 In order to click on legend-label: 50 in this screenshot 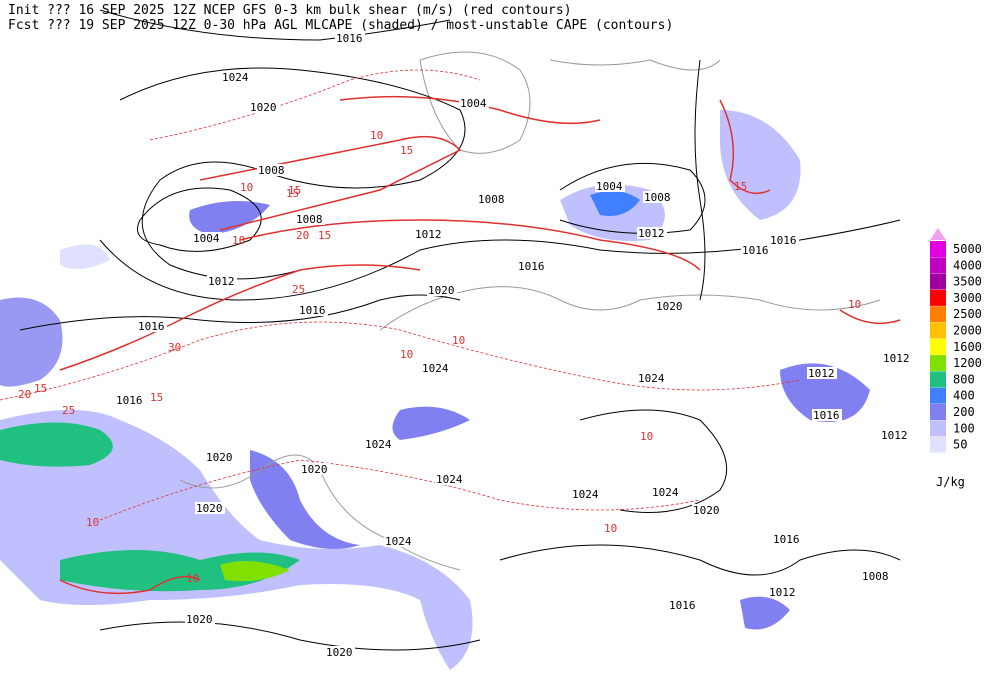, I will do `click(960, 445)`.